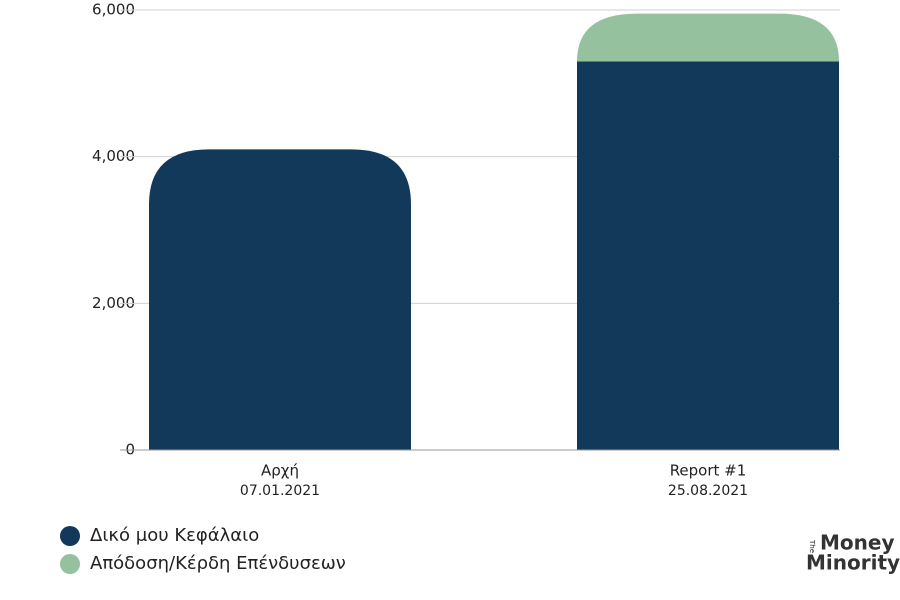  I want to click on x-tick-sublabel: 07.01.2021, so click(280, 491).